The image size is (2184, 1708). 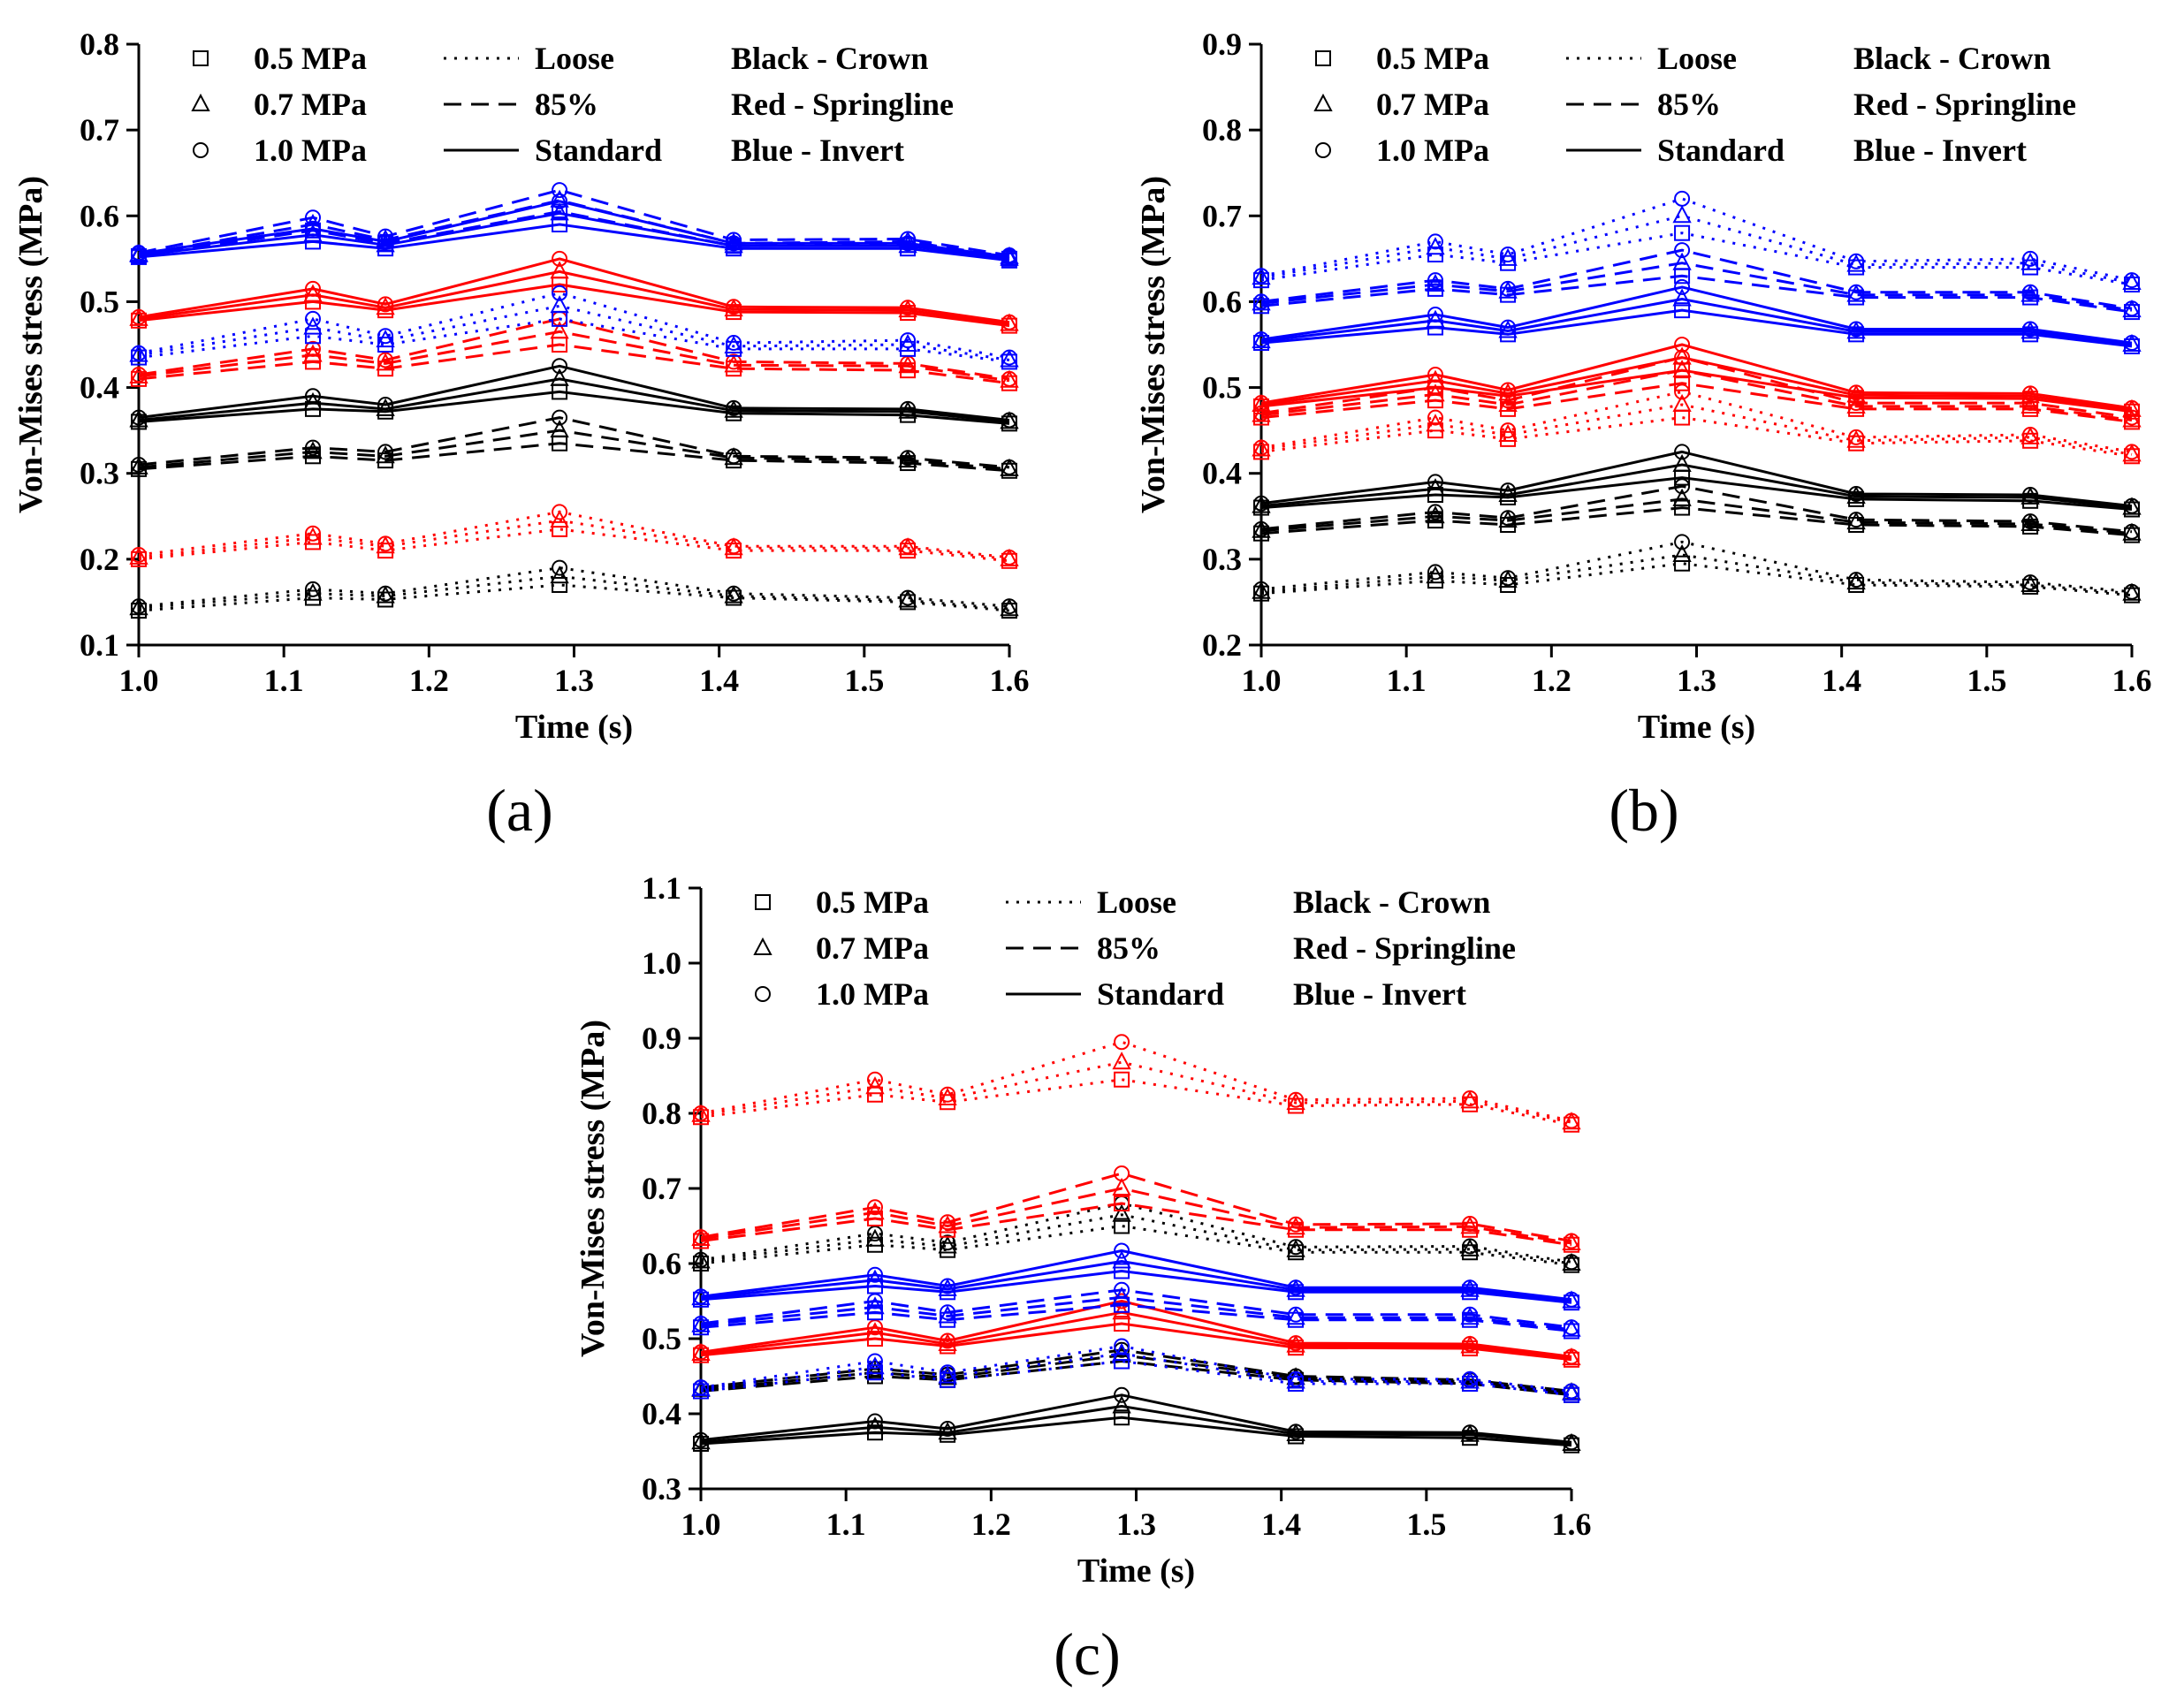 What do you see at coordinates (566, 104) in the screenshot?
I see `legend-line-label-85pct: 85%` at bounding box center [566, 104].